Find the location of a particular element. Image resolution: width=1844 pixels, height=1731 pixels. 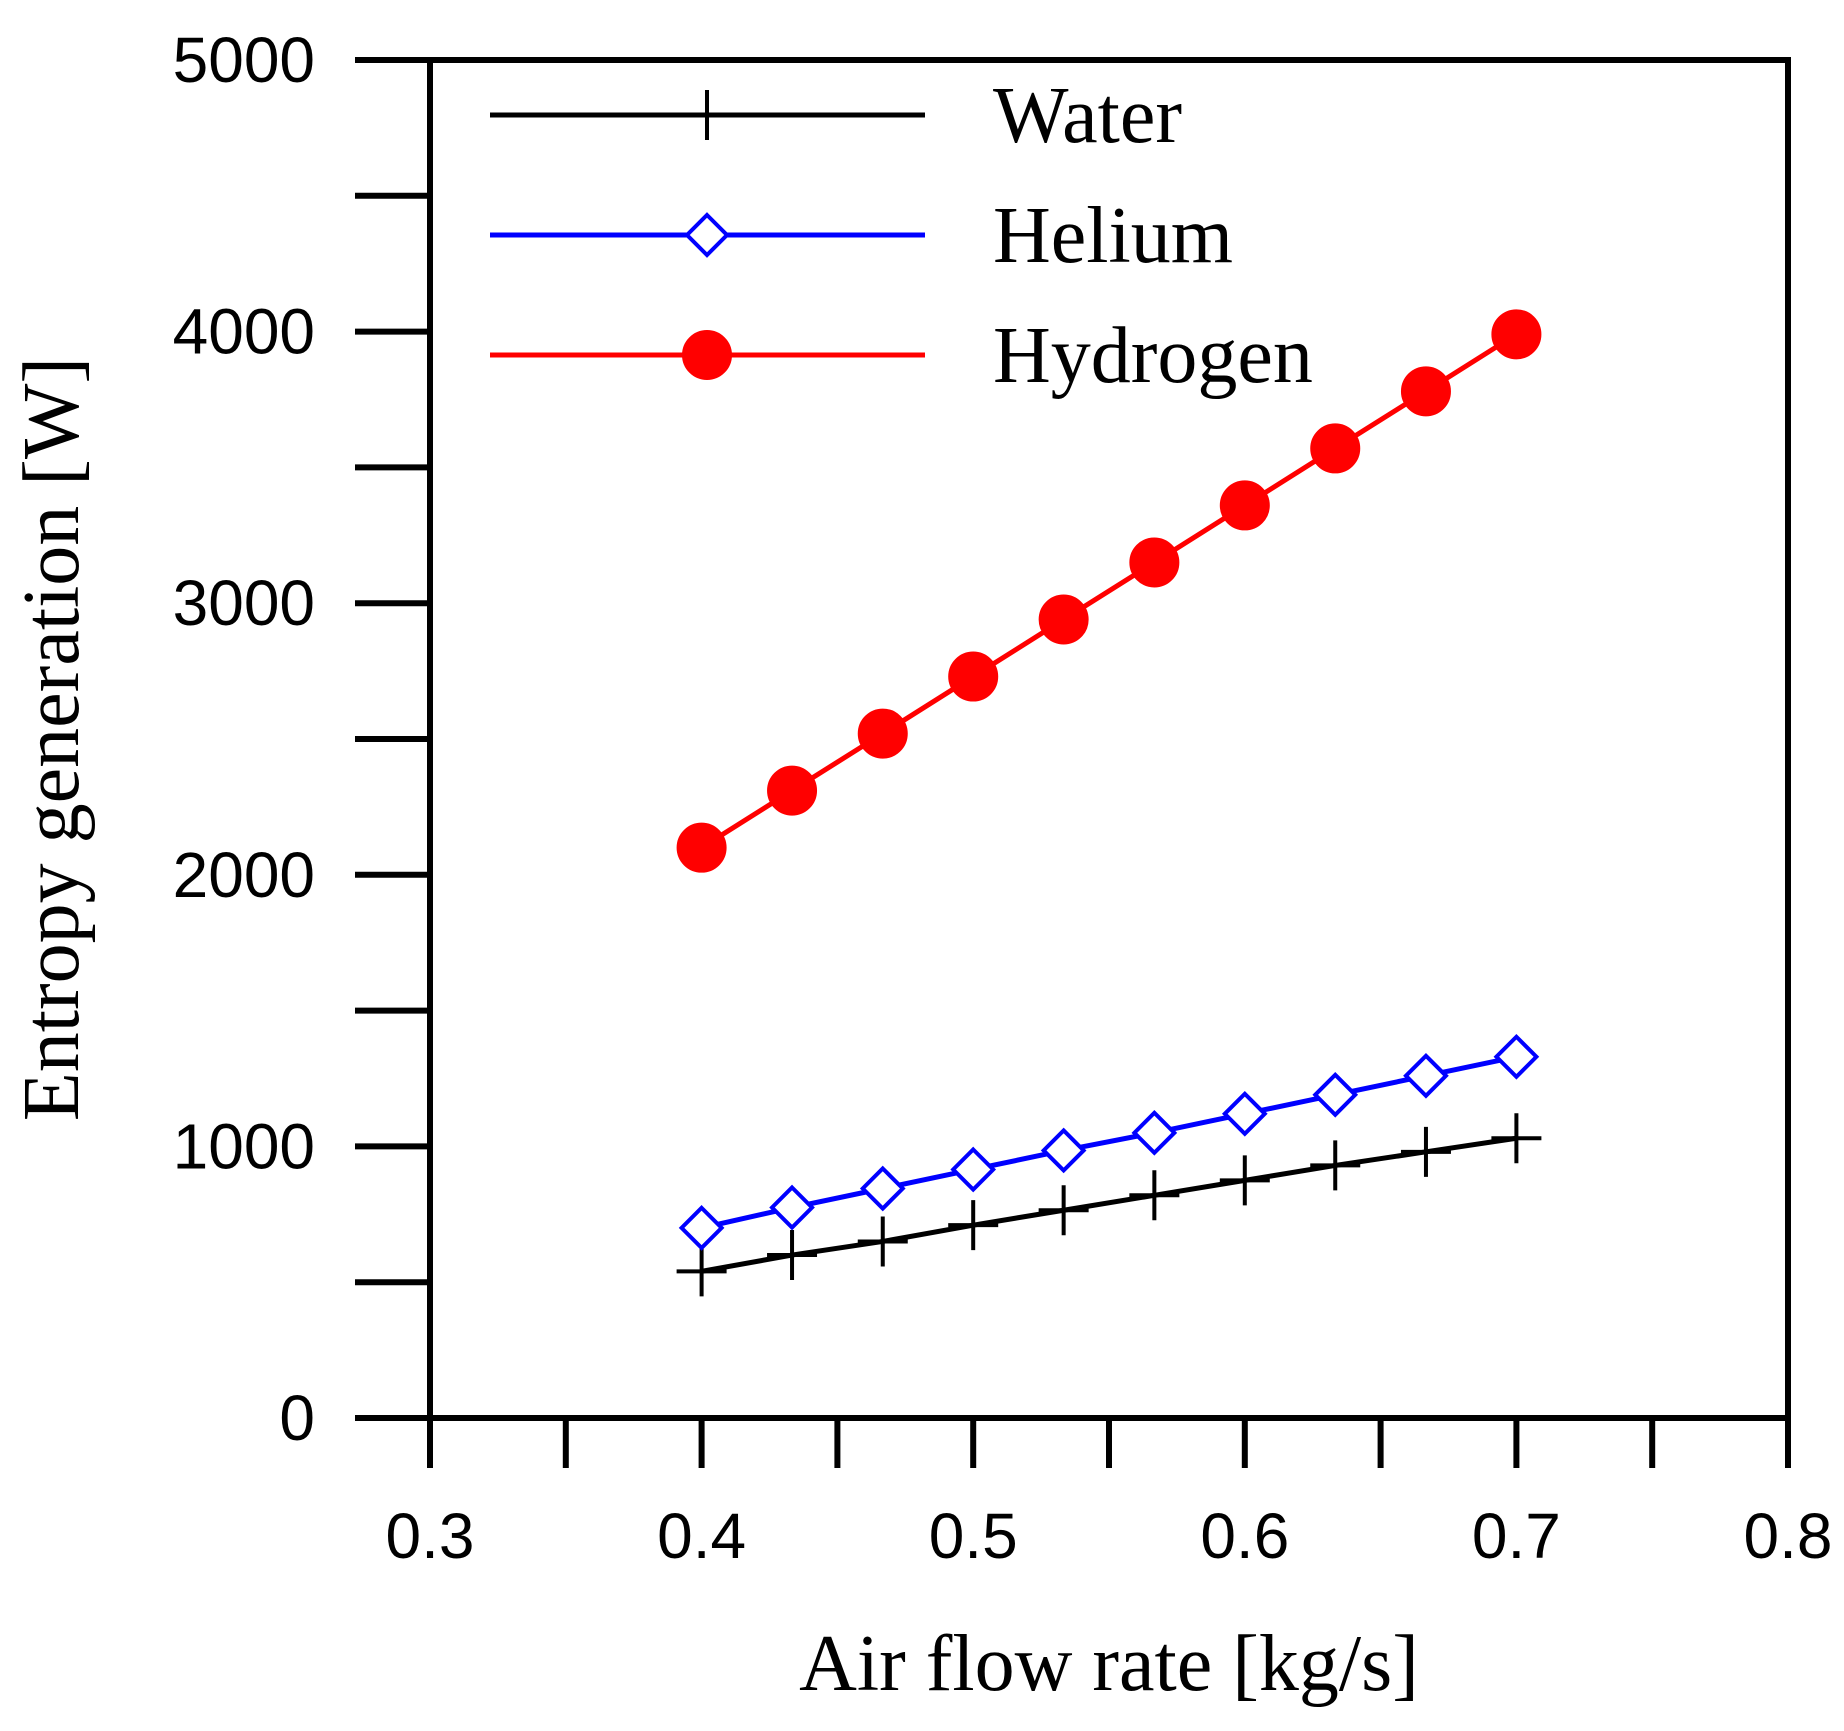

y-tick-label: 4000 is located at coordinates (244, 332).